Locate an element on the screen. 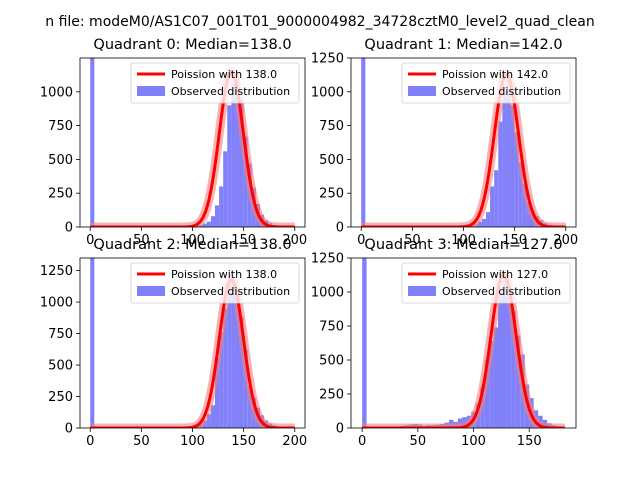 The height and width of the screenshot is (480, 640). axes-frame is located at coordinates (463, 343).